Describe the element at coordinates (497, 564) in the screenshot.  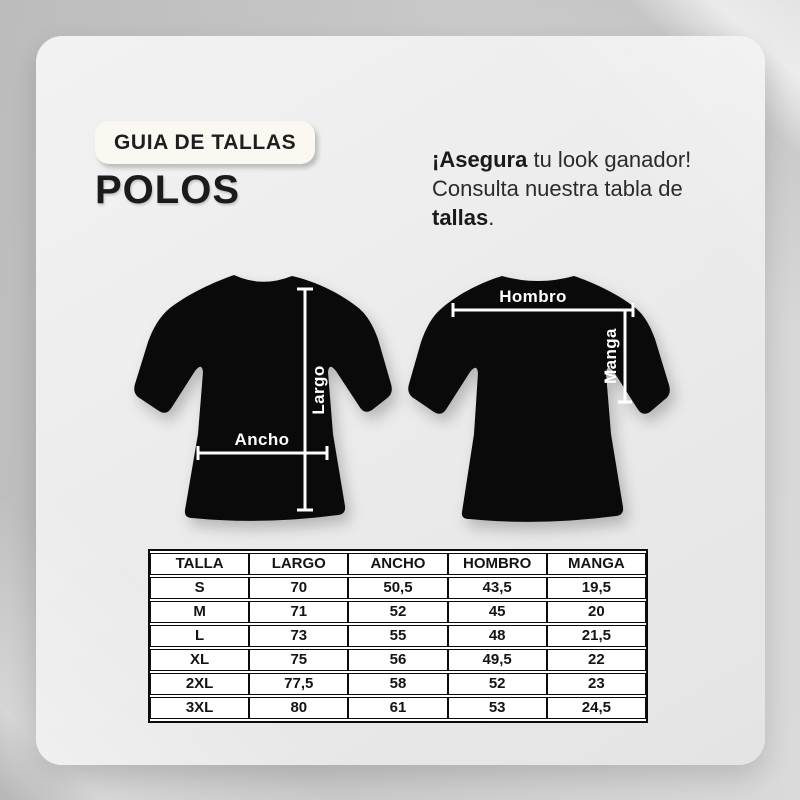
I see `size-table-header-cell: HOMBRO` at that location.